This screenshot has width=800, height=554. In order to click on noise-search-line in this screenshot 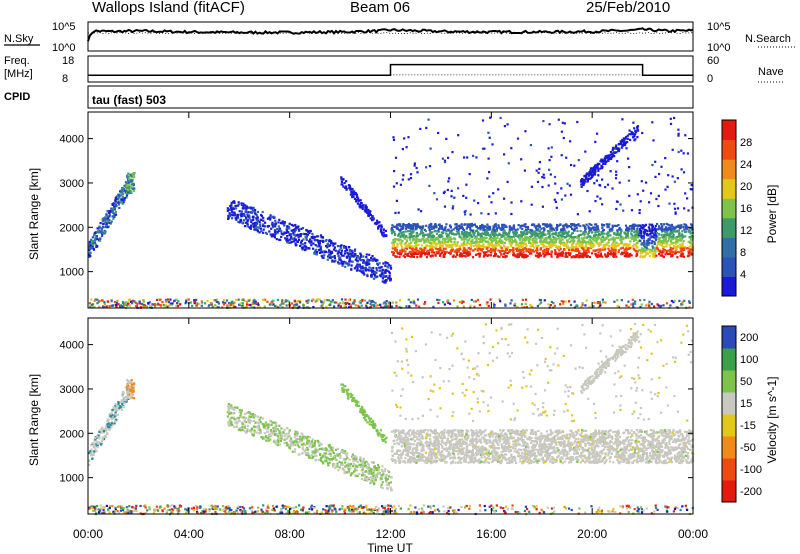, I will do `click(390, 33)`.